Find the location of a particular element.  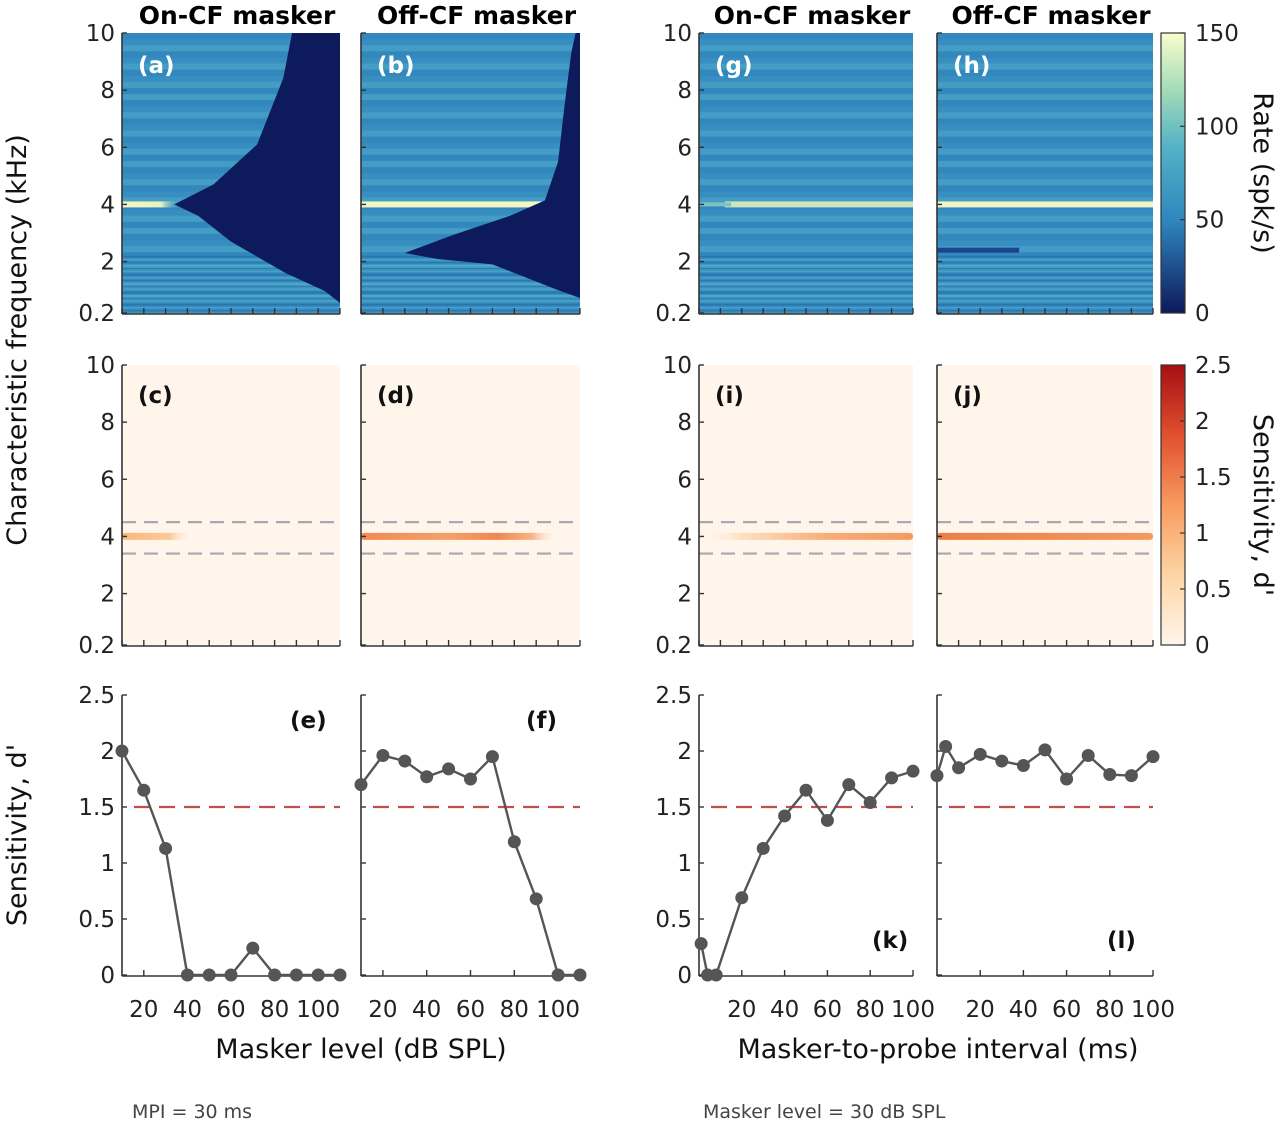

heatmap-bg-j is located at coordinates (1045, 505).